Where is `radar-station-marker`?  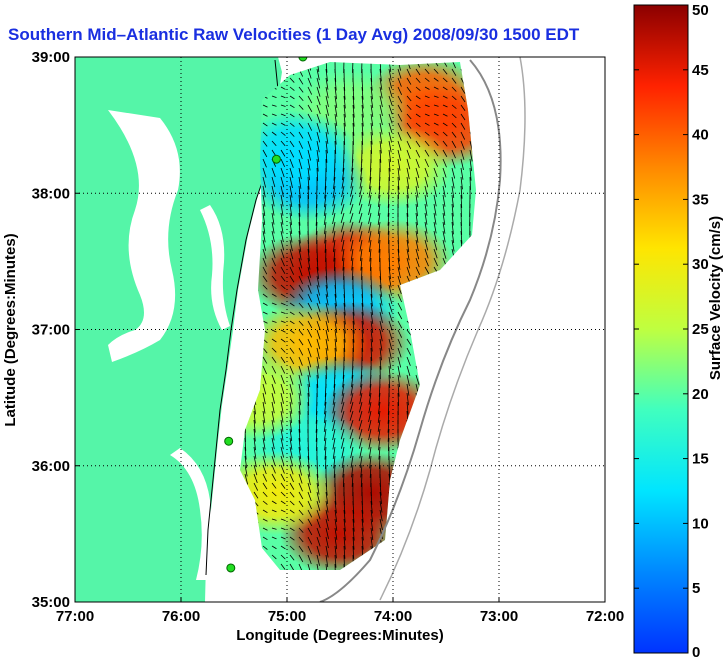 radar-station-marker is located at coordinates (303, 59).